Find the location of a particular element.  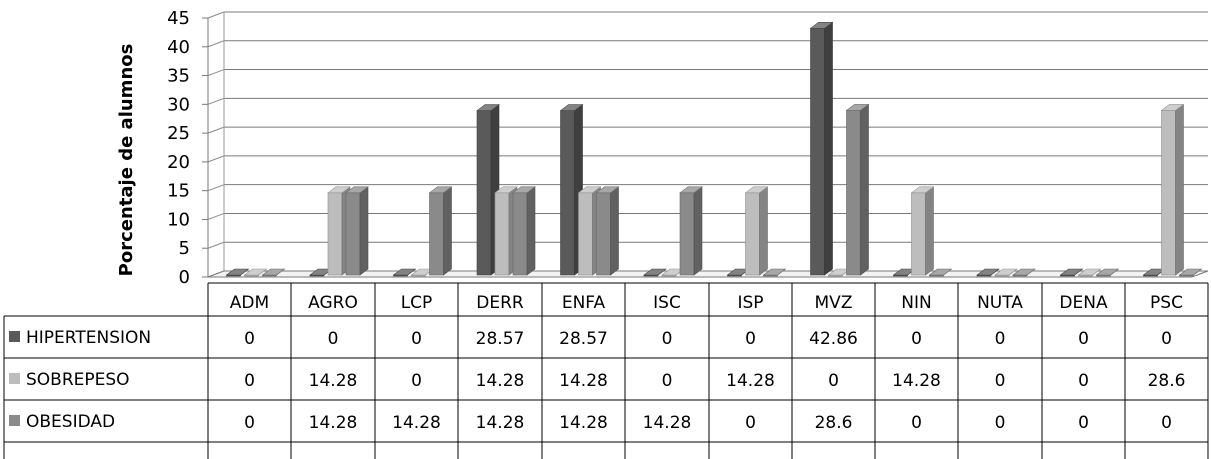

bar-obesidad-derr is located at coordinates (524, 231).